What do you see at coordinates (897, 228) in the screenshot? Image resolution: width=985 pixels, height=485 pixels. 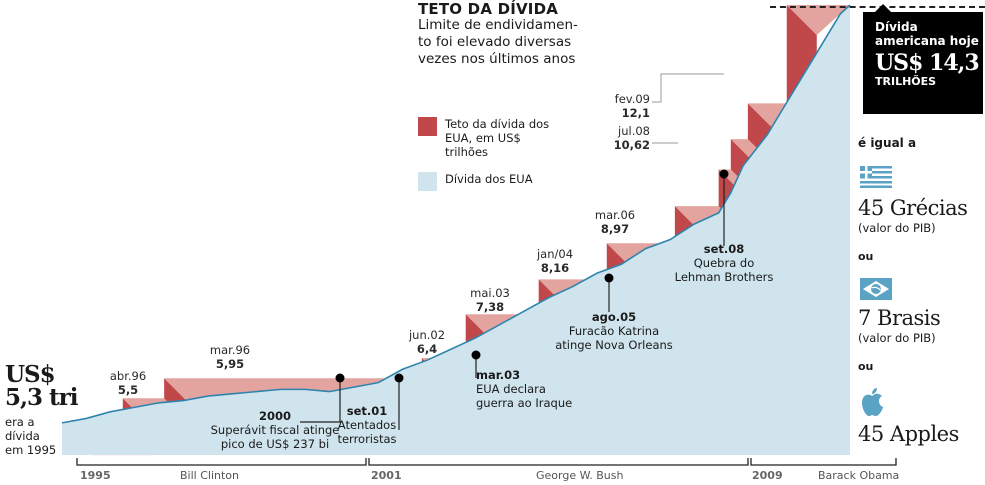 I see `comparison-greece-note: (valor do PIB)` at bounding box center [897, 228].